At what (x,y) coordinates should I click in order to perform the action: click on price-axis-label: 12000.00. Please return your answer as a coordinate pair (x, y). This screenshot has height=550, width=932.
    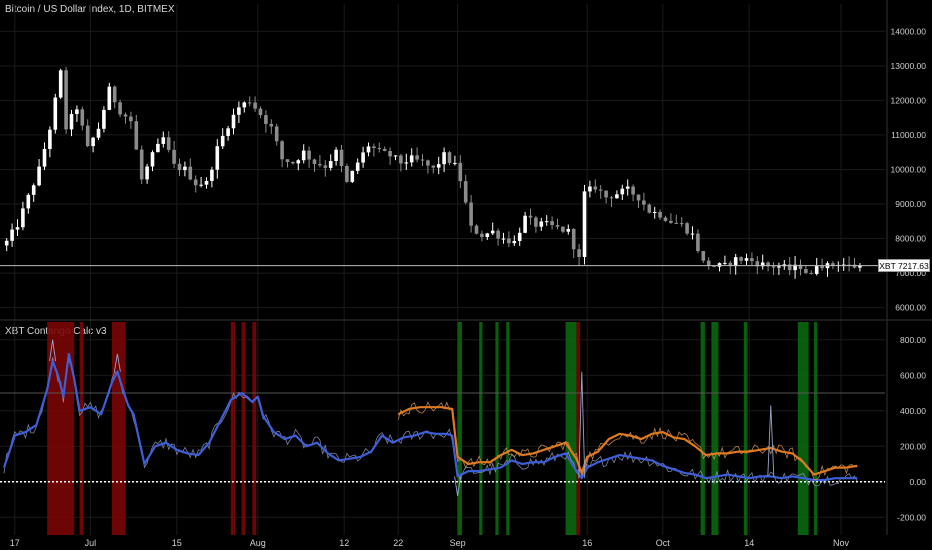
    Looking at the image, I should click on (909, 100).